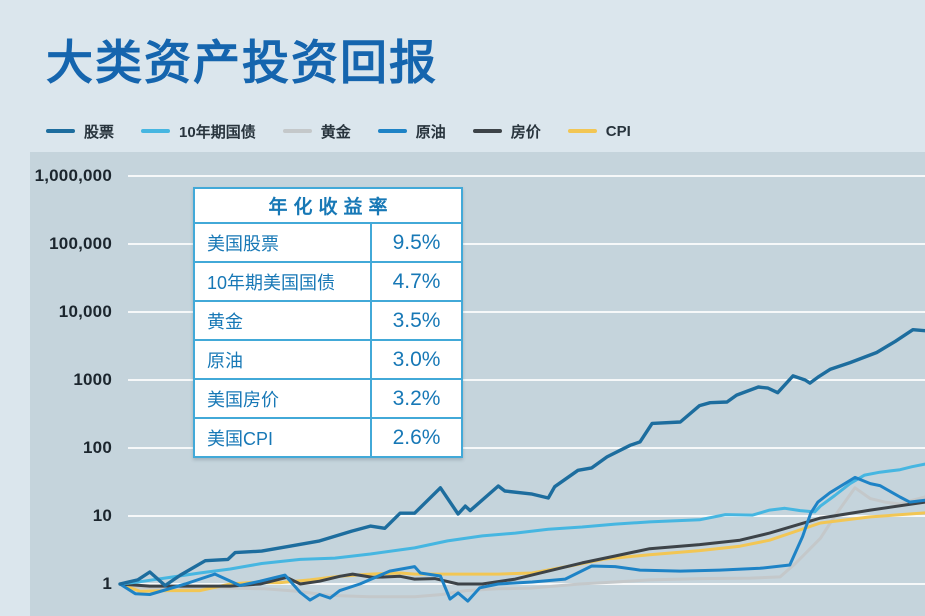 Image resolution: width=925 pixels, height=616 pixels. What do you see at coordinates (242, 62) in the screenshot?
I see `page-title: 大类资产投资回报` at bounding box center [242, 62].